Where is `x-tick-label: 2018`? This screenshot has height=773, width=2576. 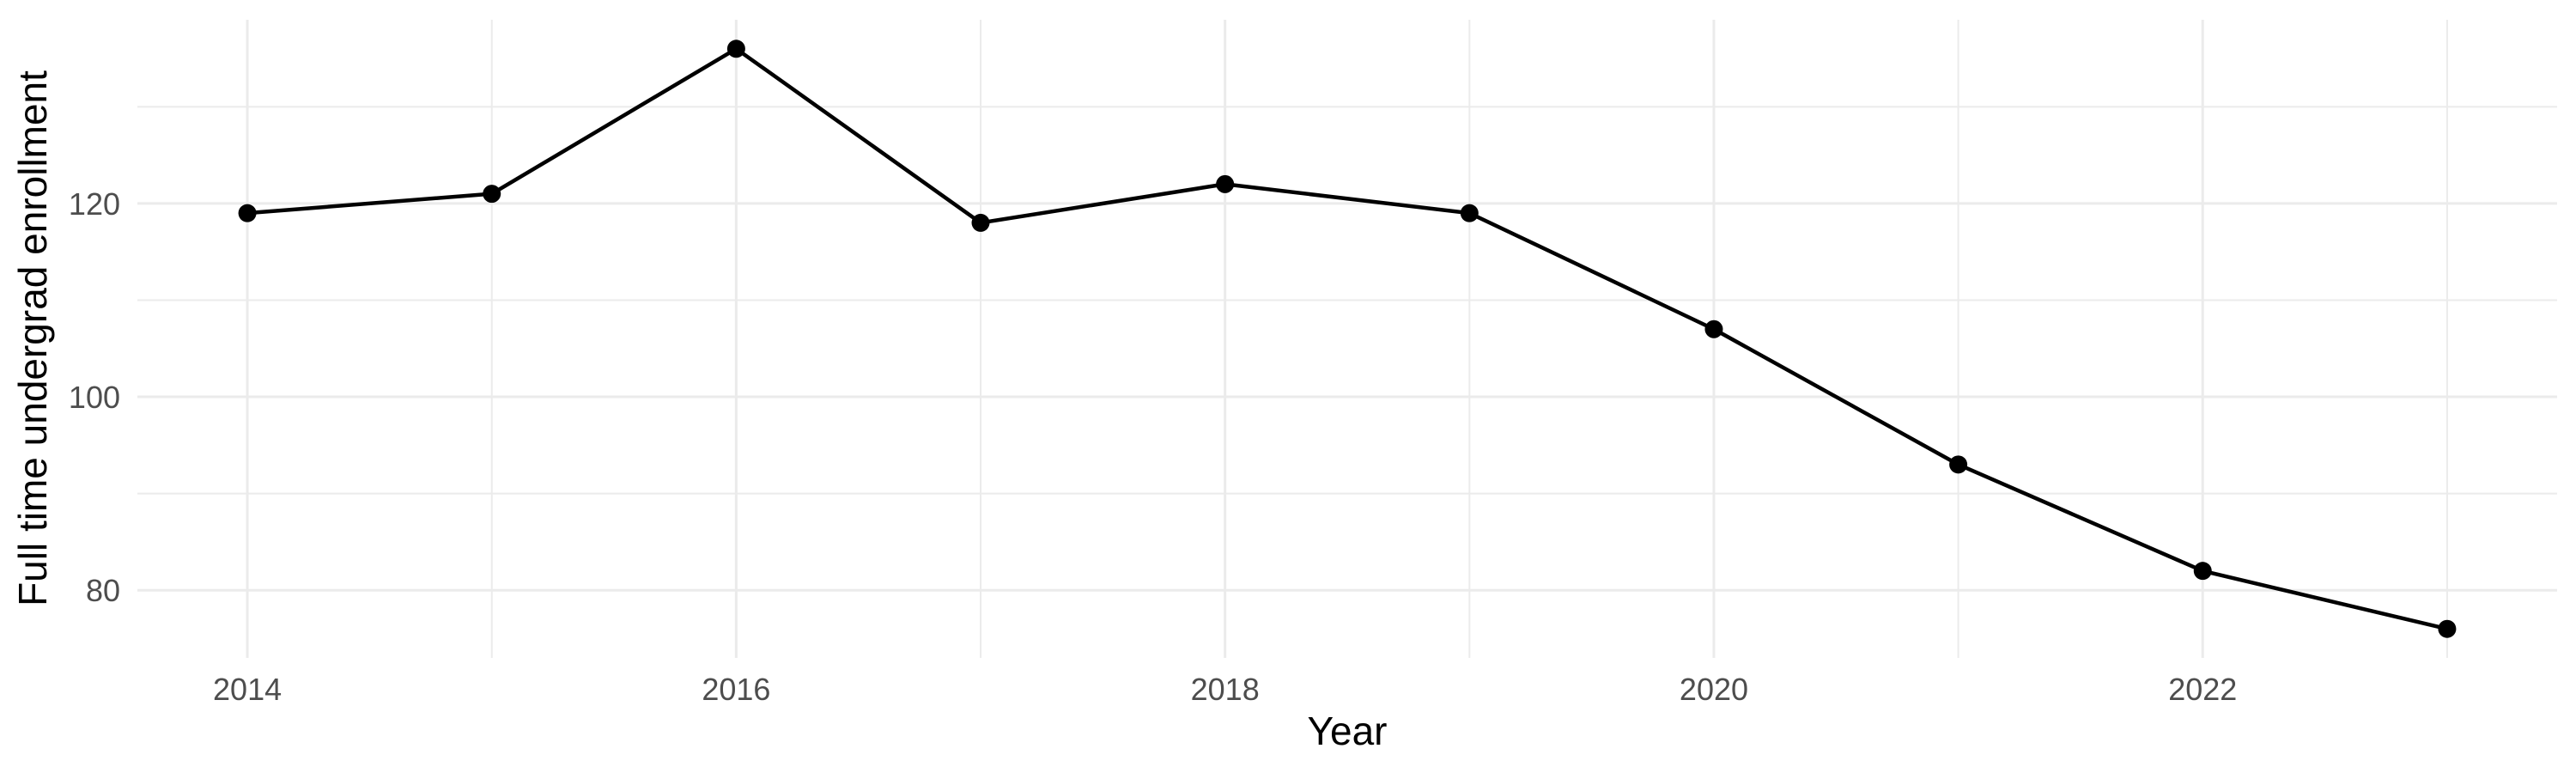 x-tick-label: 2018 is located at coordinates (1225, 689).